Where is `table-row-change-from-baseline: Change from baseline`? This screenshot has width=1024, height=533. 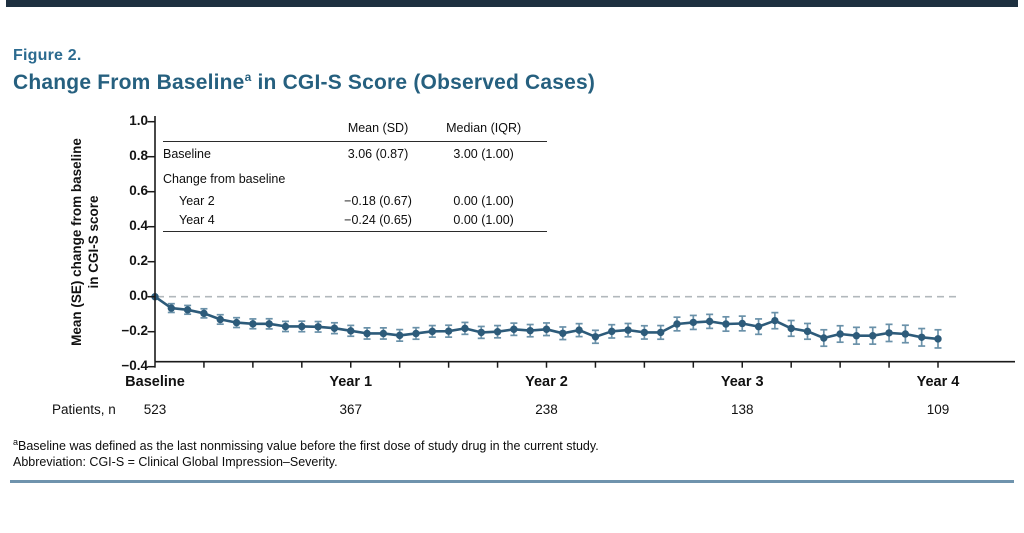
table-row-change-from-baseline: Change from baseline is located at coordinates (355, 179).